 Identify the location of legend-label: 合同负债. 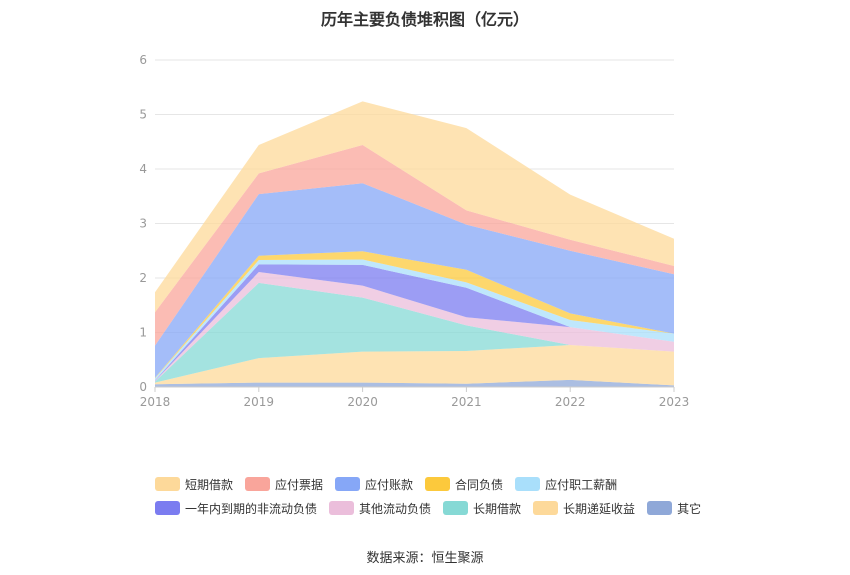
(479, 484).